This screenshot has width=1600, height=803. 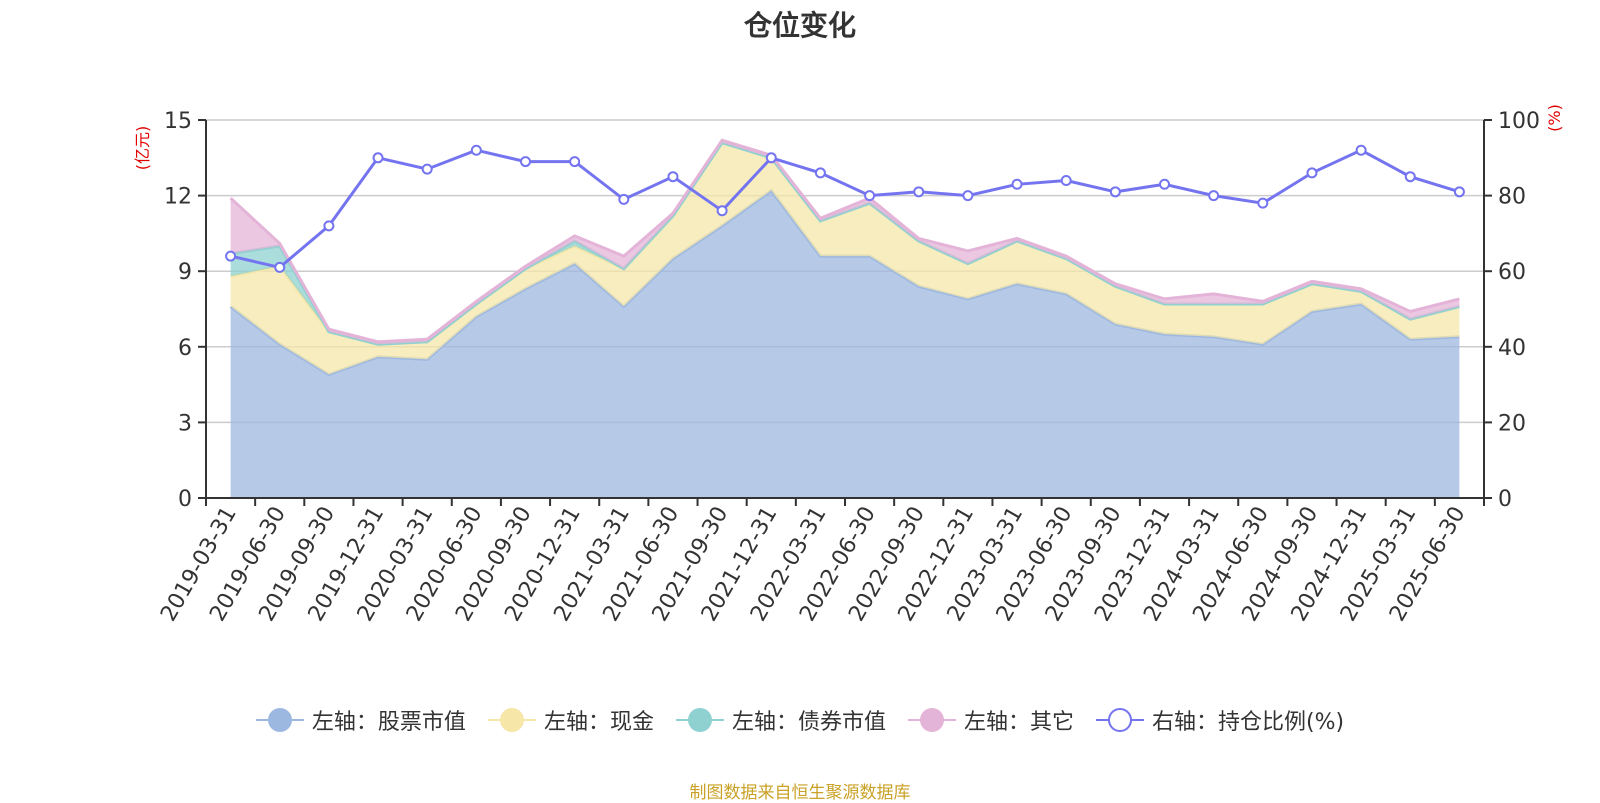 I want to click on legend-label: 左轴：现金, so click(x=598, y=722).